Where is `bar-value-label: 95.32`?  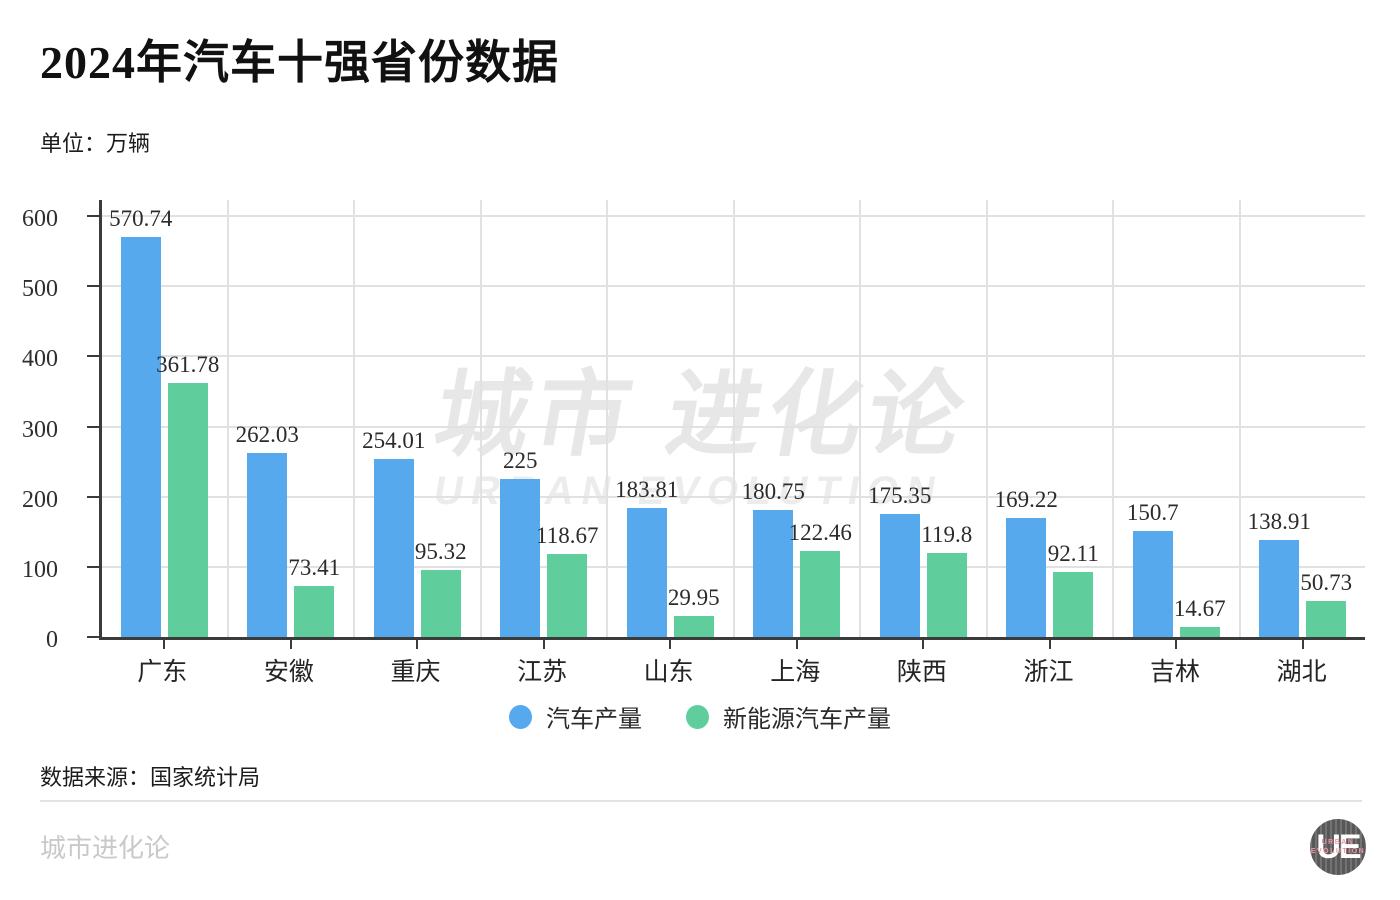 bar-value-label: 95.32 is located at coordinates (440, 552).